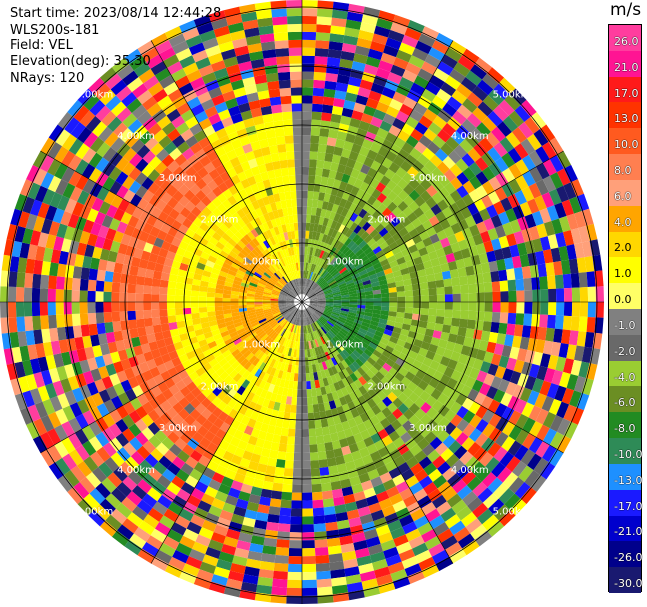 Image resolution: width=647 pixels, height=607 pixels. I want to click on colorbar-tick-label: -4.0, so click(625, 377).